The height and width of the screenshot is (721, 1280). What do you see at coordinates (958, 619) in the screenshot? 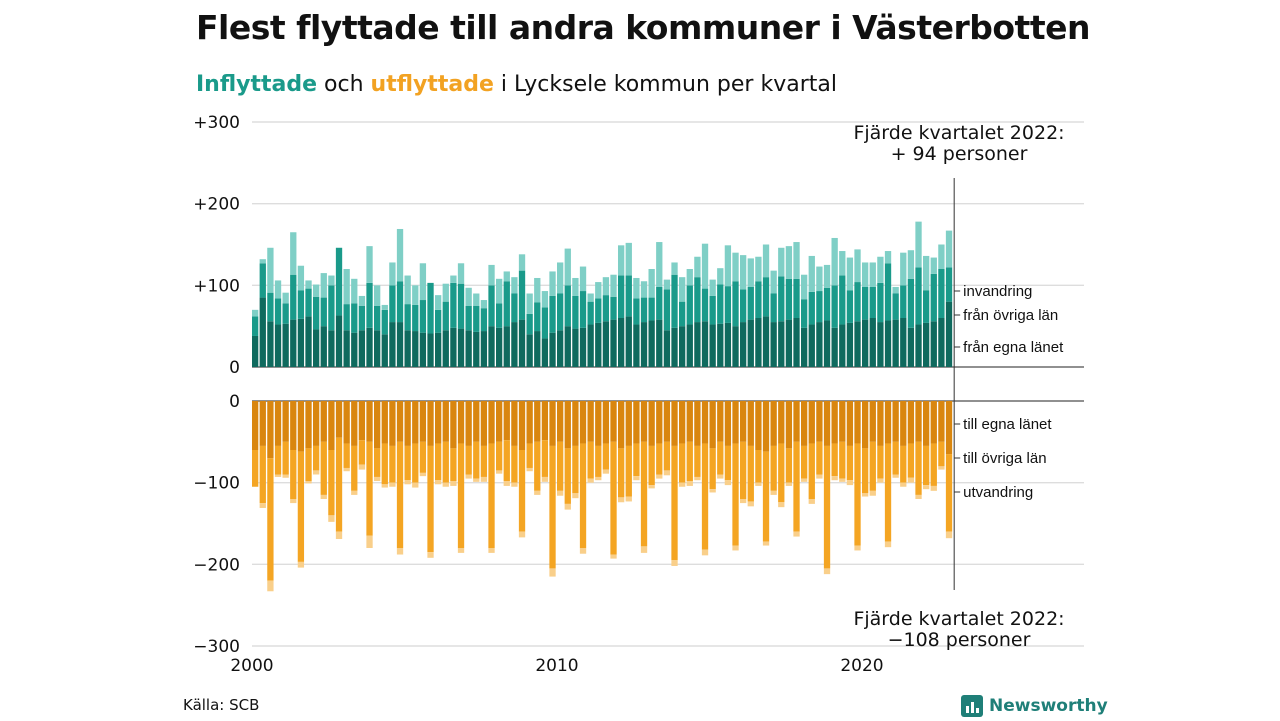
I see `annotation-bottom-line1: Fjärde kvartalet 2022:` at bounding box center [958, 619].